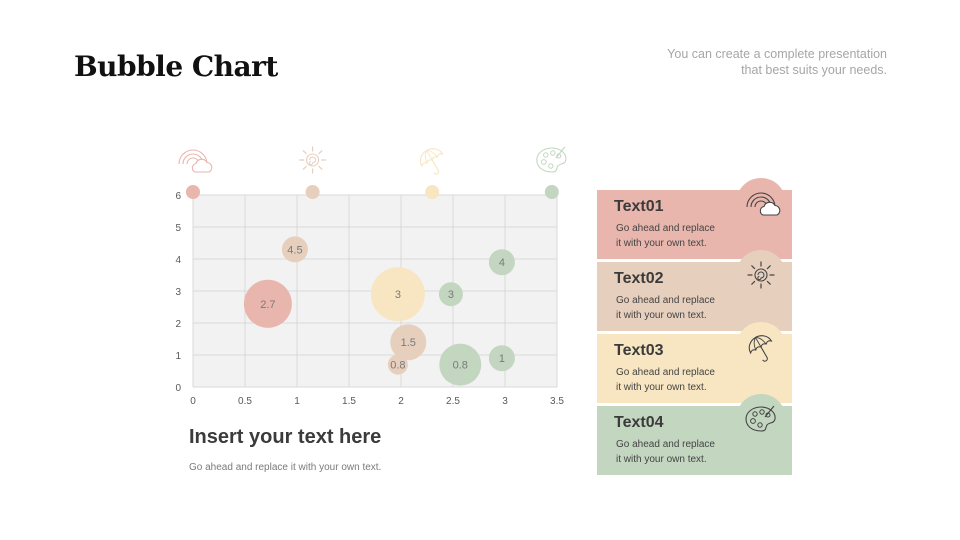 This screenshot has height=540, width=960. I want to click on card-title: Text02, so click(639, 278).